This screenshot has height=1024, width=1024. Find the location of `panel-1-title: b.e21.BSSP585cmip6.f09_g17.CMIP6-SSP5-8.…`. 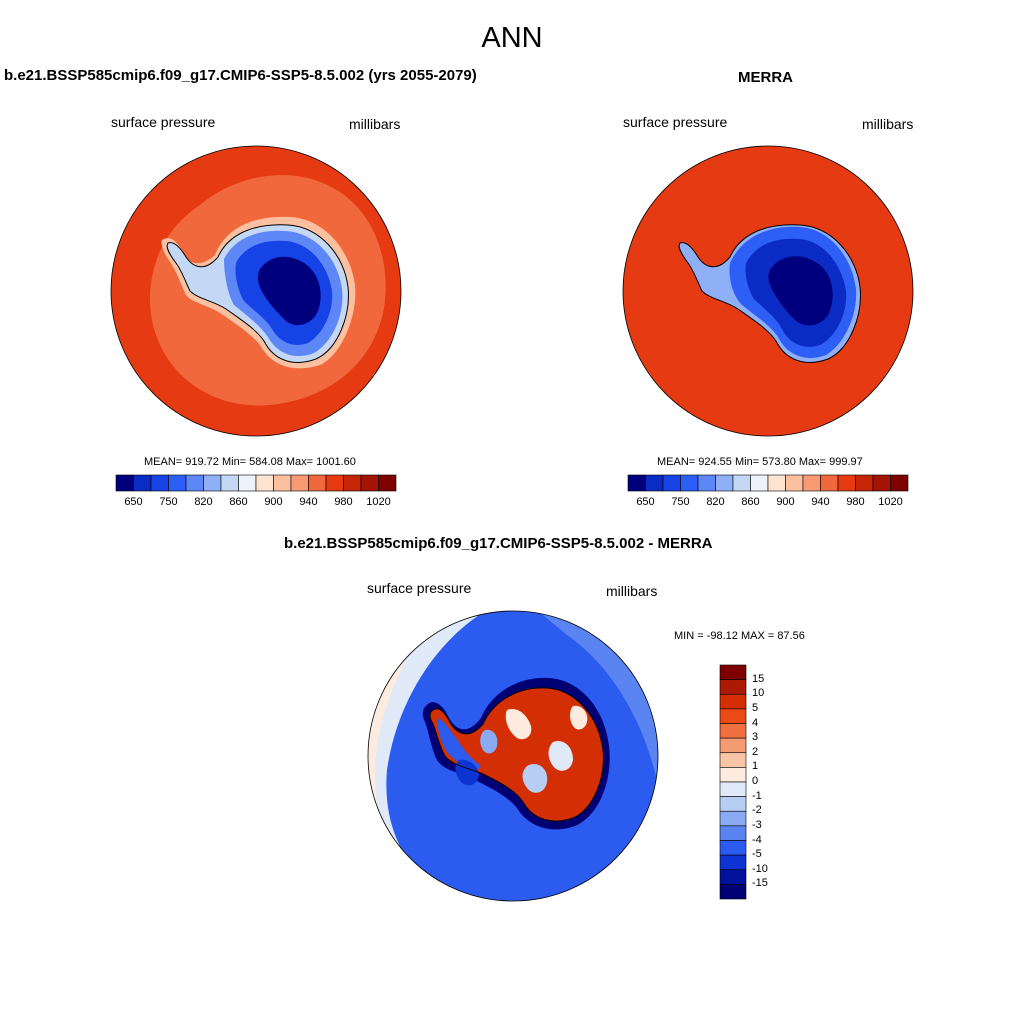

panel-1-title: b.e21.BSSP585cmip6.f09_g17.CMIP6-SSP5-8.… is located at coordinates (240, 75).